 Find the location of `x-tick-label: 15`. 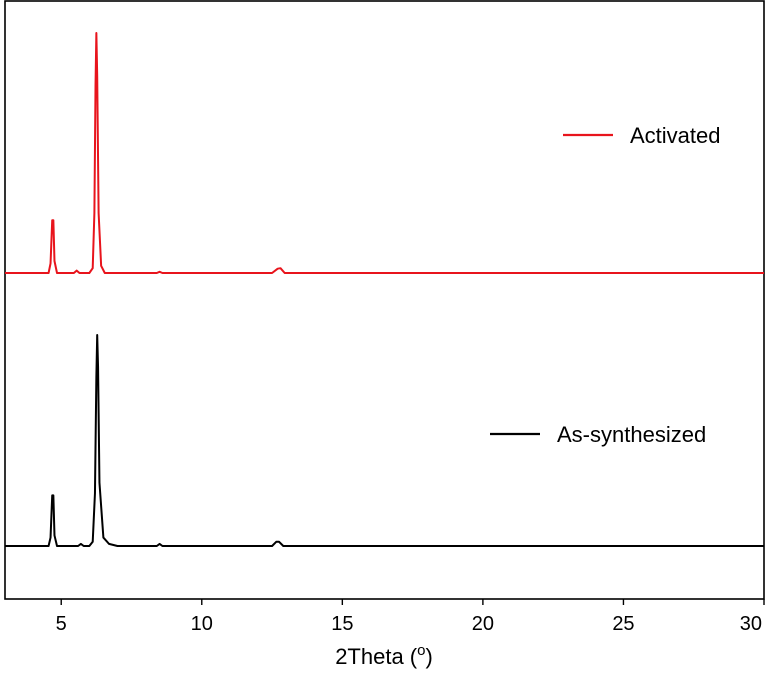

x-tick-label: 15 is located at coordinates (342, 624).